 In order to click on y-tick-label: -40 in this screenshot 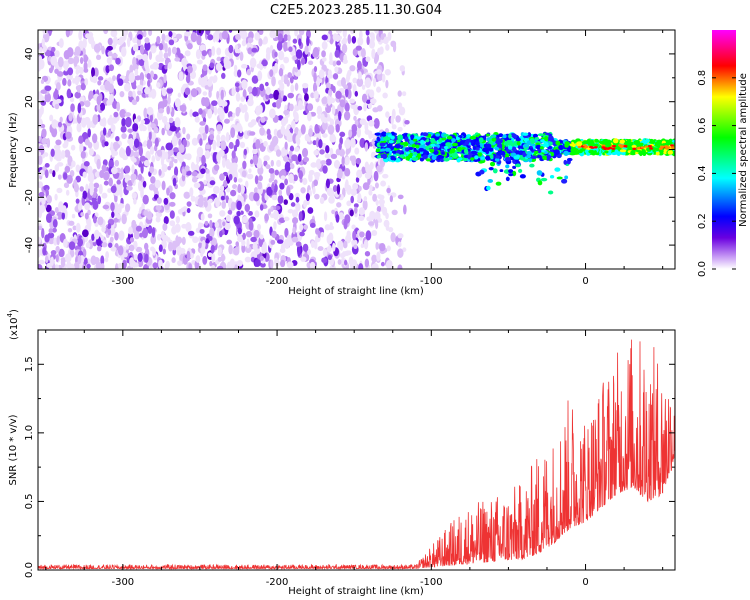, I will do `click(29, 245)`.